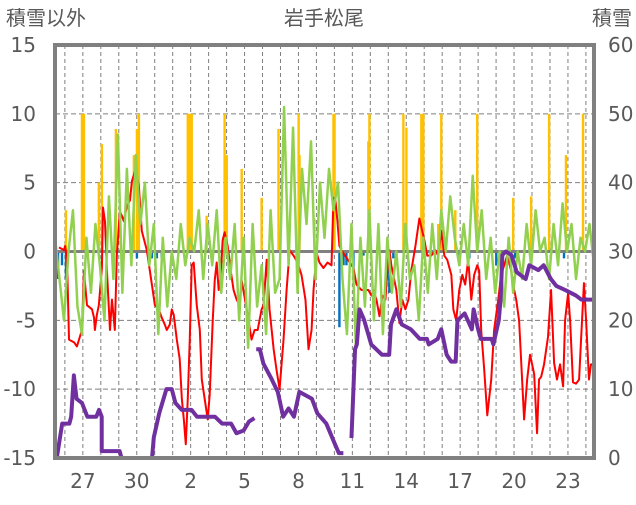  I want to click on right-tick-label: 50, so click(620, 114).